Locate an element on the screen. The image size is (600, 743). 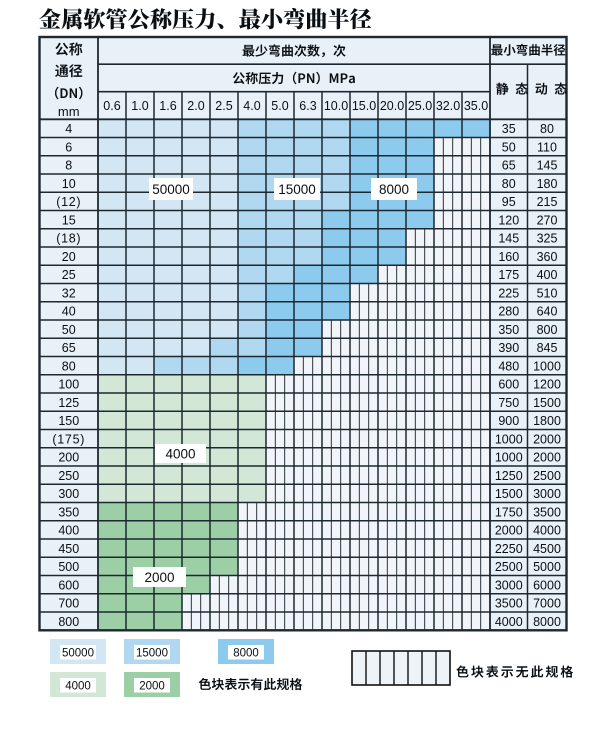
svg-text: 1200 is located at coordinates (547, 385).